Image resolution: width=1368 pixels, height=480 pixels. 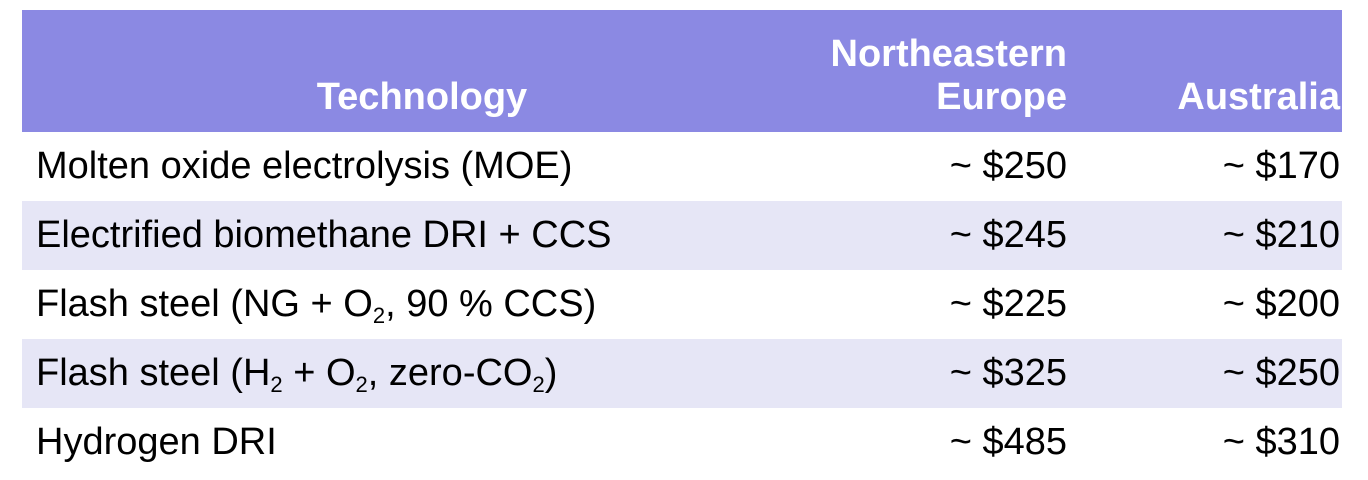 I want to click on northeastern-europe-cost: ~ $225, so click(x=1008, y=304).